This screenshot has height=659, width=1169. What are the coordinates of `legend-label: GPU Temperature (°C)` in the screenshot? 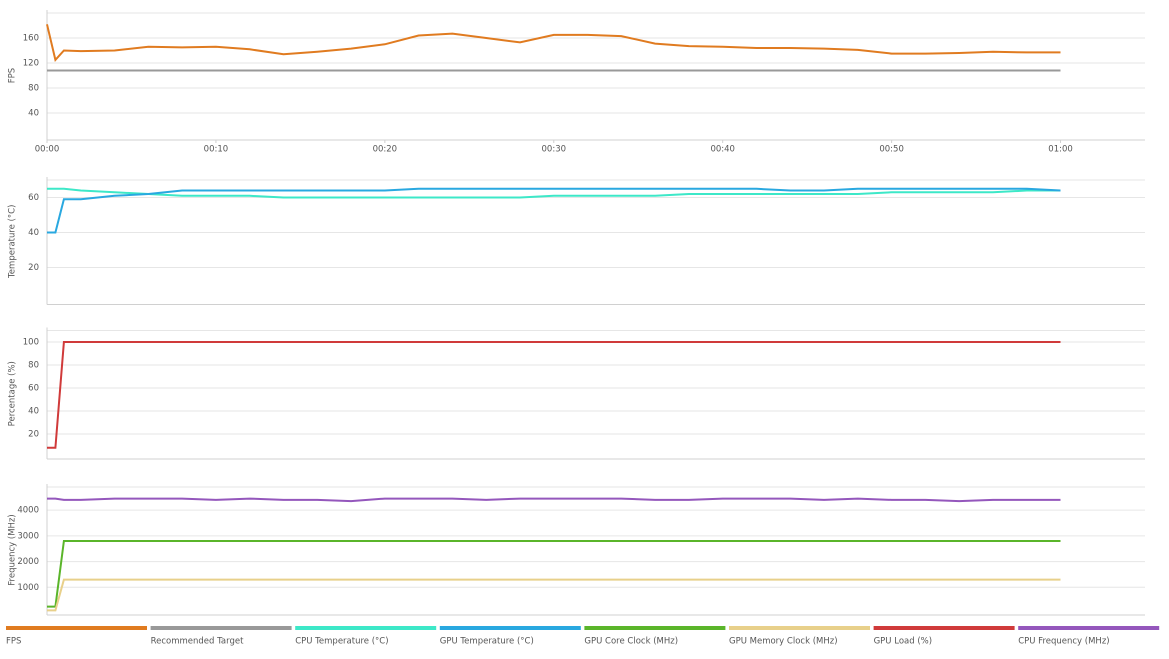 It's located at (487, 642).